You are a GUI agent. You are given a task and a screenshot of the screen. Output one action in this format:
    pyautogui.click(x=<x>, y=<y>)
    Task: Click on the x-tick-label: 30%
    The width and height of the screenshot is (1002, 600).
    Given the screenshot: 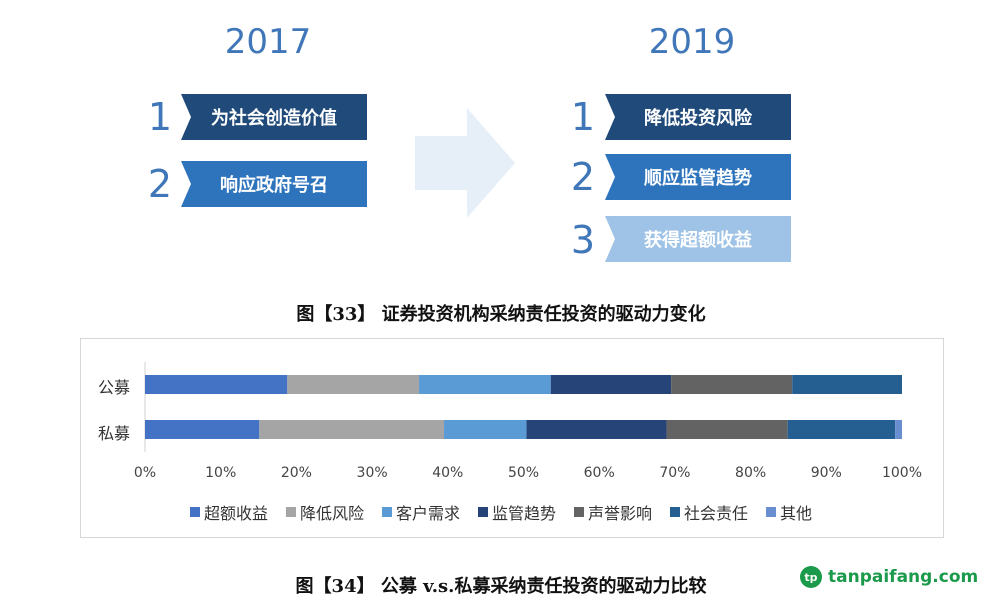 What is the action you would take?
    pyautogui.click(x=372, y=473)
    